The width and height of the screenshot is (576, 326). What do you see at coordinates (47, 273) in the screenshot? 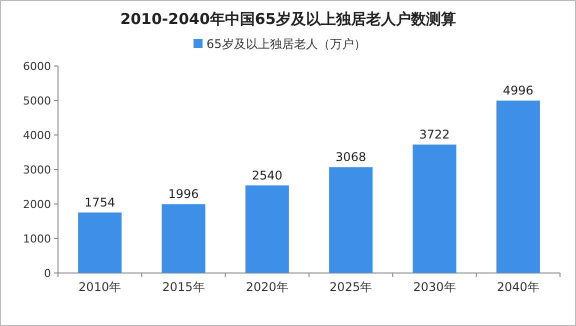
I see `y-tick-label: 0` at bounding box center [47, 273].